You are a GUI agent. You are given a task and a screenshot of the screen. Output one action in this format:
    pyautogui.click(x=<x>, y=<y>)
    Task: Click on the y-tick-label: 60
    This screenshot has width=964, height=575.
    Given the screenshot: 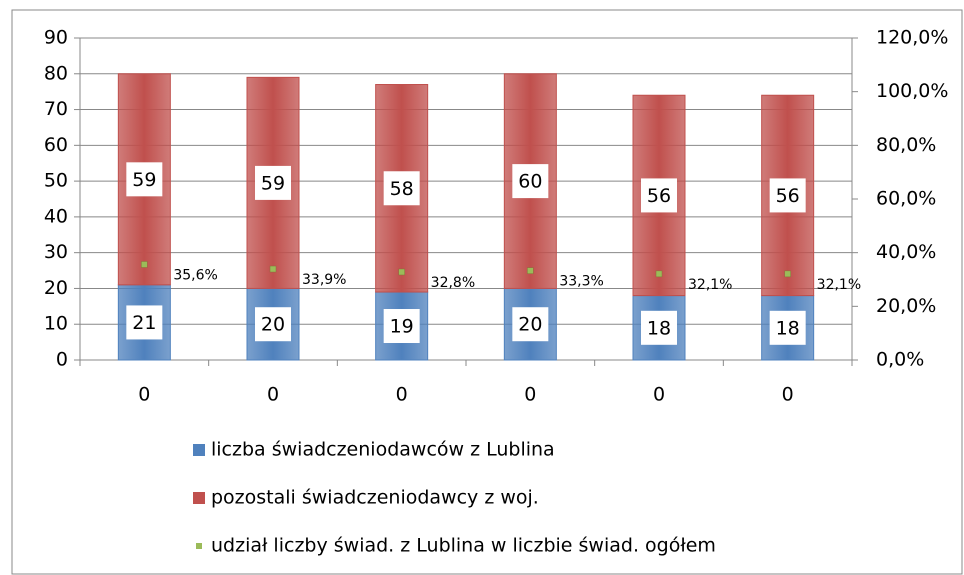 What is the action you would take?
    pyautogui.click(x=56, y=145)
    